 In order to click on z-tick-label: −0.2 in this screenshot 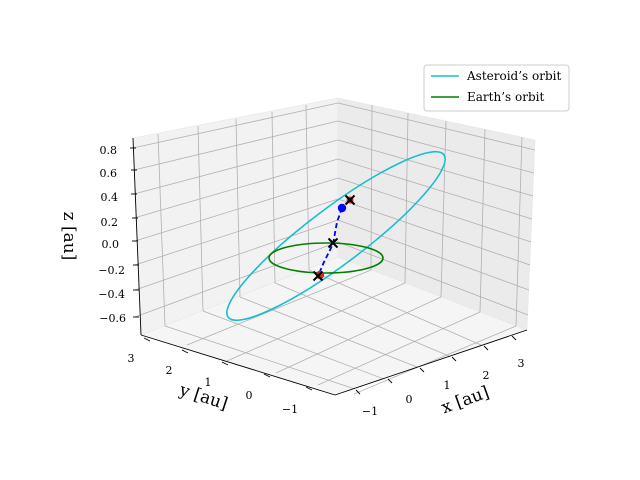, I will do `click(111, 270)`.